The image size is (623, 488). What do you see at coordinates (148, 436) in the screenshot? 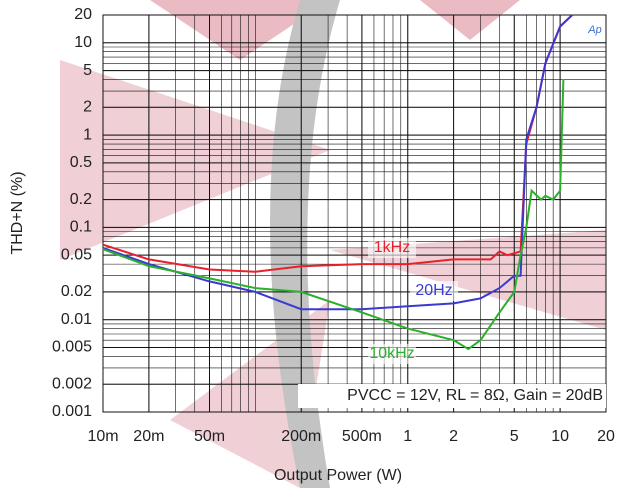
I see `x-tick-label: 20m` at bounding box center [148, 436].